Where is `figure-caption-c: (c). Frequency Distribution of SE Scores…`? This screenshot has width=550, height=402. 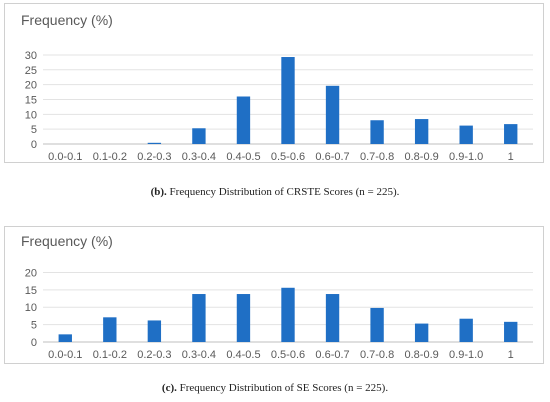
figure-caption-c: (c). Frequency Distribution of SE Scores… is located at coordinates (275, 388).